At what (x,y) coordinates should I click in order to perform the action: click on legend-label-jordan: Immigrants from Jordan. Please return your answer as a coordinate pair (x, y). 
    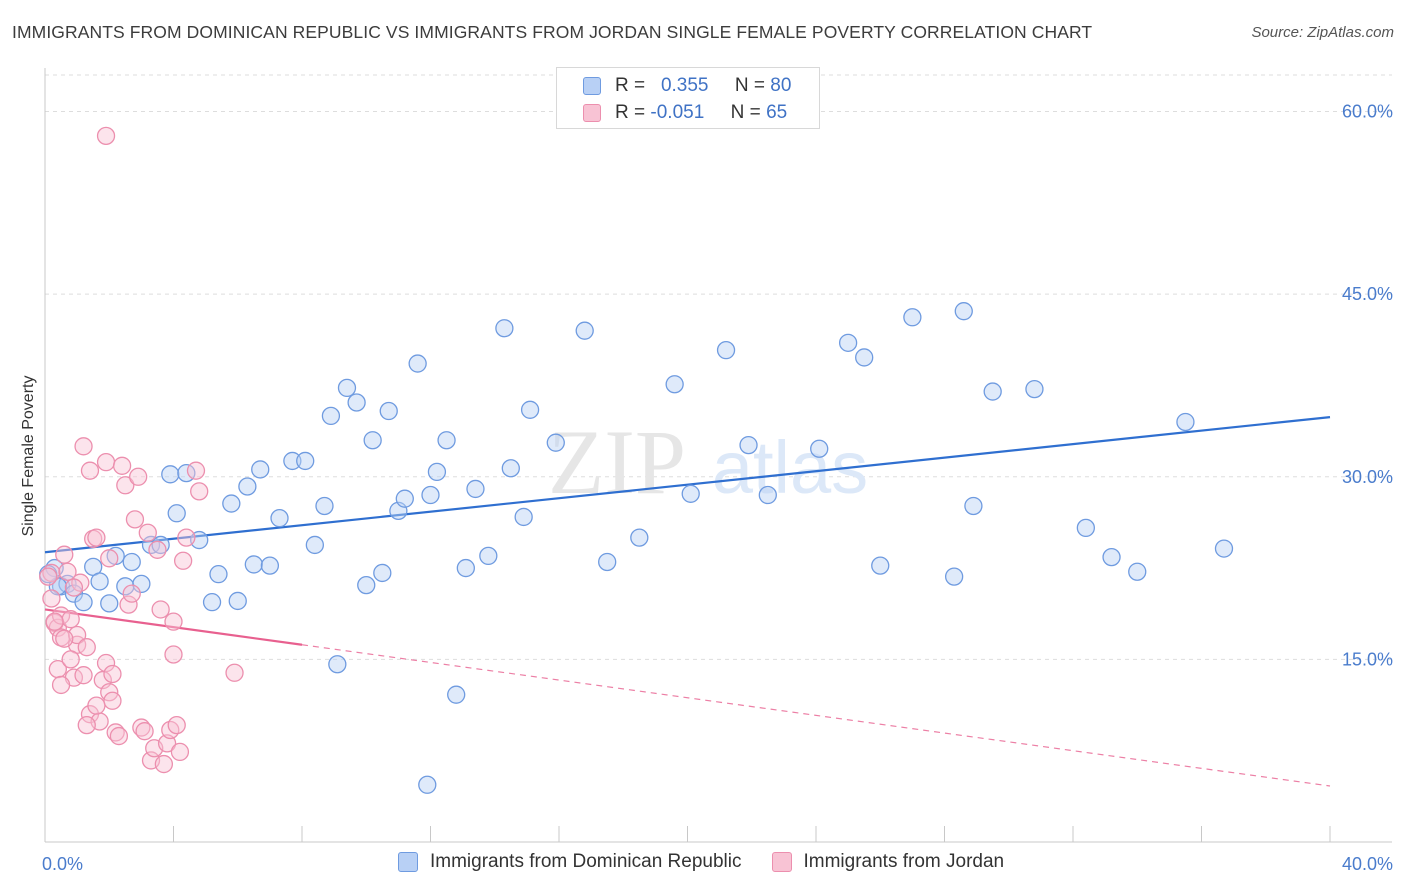
    Looking at the image, I should click on (904, 861).